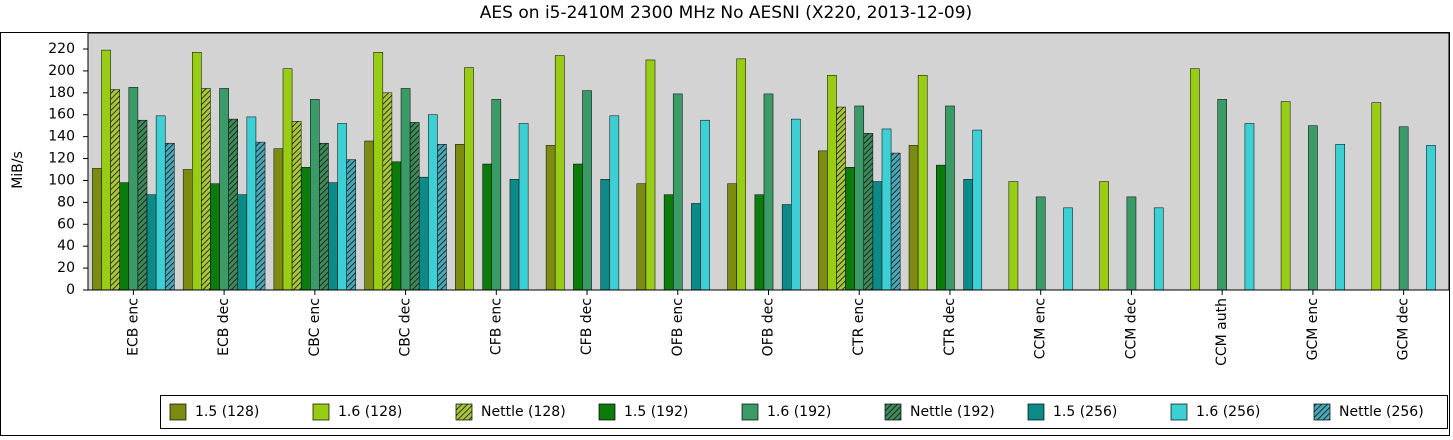 The height and width of the screenshot is (440, 1453). I want to click on x-tick-label: CBC dec, so click(406, 327).